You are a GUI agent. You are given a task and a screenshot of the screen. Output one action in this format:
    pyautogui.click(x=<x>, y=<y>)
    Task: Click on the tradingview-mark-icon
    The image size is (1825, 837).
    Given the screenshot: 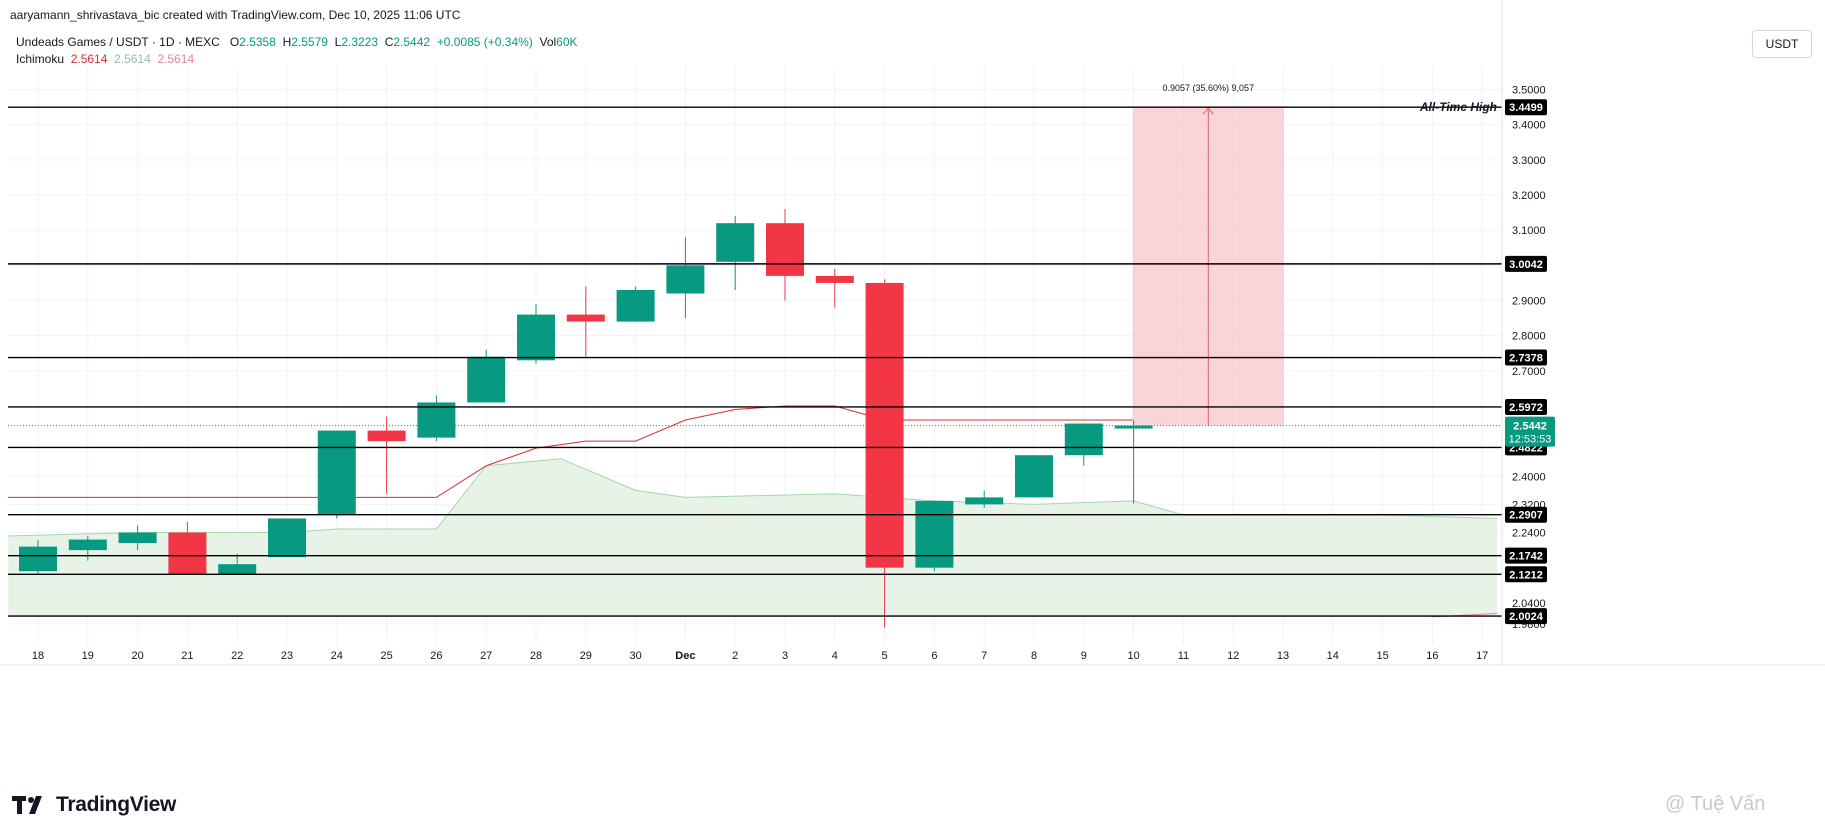 What is the action you would take?
    pyautogui.click(x=30, y=805)
    